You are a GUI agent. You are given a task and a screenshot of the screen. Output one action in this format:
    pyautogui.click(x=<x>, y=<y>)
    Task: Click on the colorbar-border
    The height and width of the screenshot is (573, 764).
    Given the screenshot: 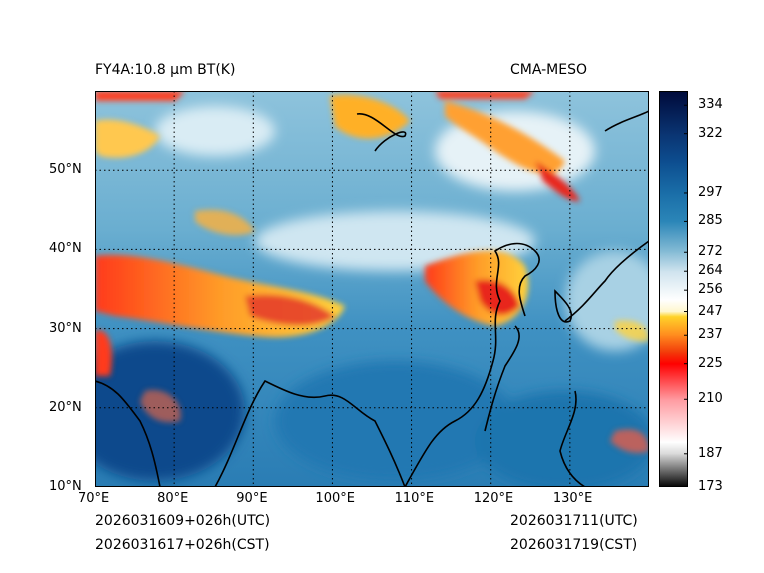 What is the action you would take?
    pyautogui.click(x=673, y=289)
    